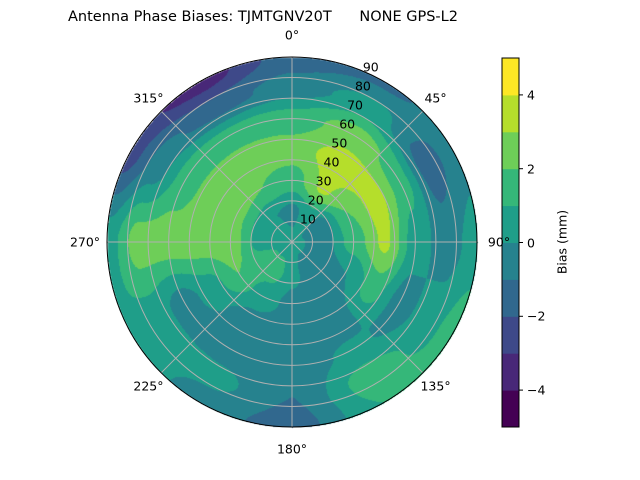 The image size is (640, 480). What do you see at coordinates (536, 390) in the screenshot?
I see `colorbar-tick-label: −4` at bounding box center [536, 390].